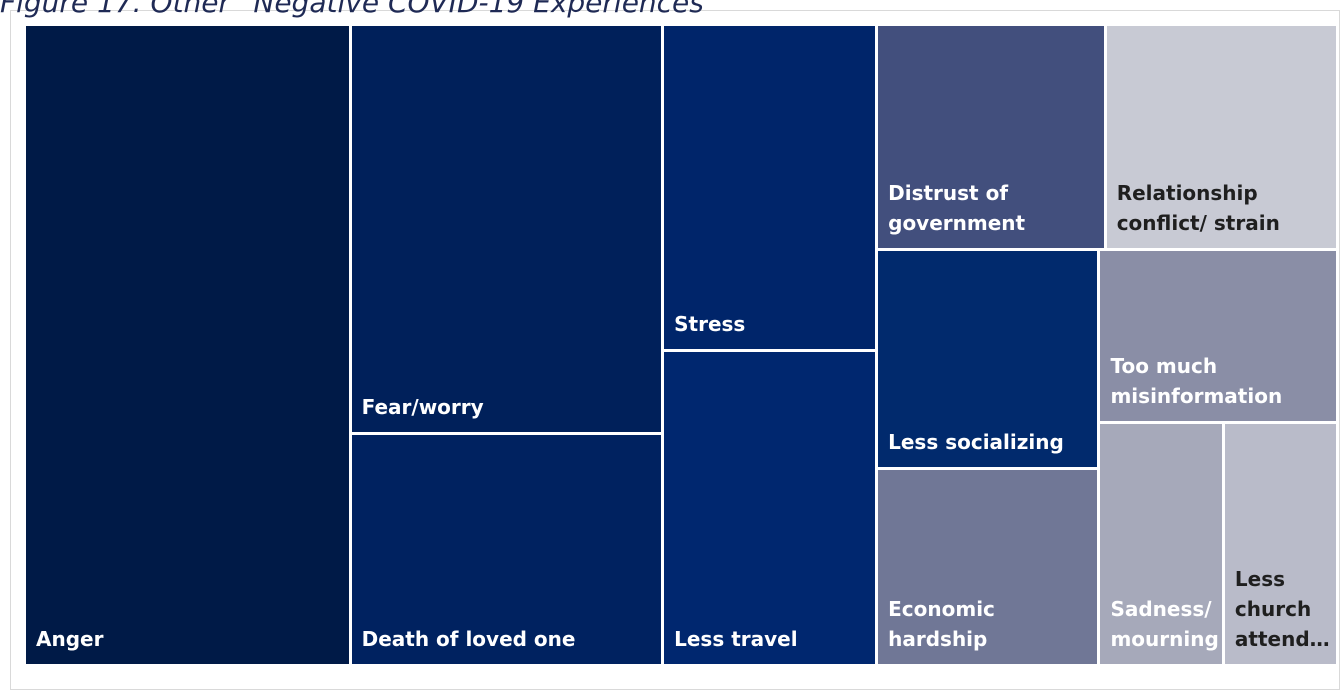  What do you see at coordinates (991, 137) in the screenshot?
I see `tile: Distrust of government` at bounding box center [991, 137].